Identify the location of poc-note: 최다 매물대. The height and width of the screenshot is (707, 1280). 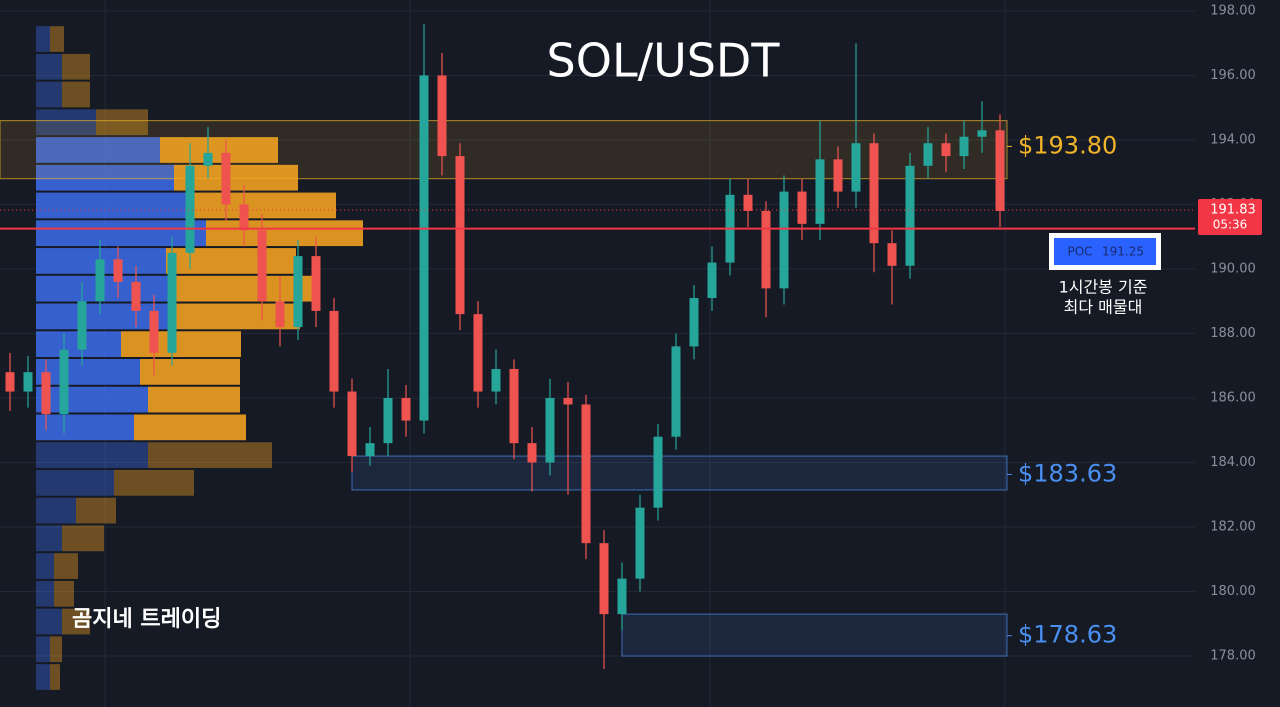
(1103, 307).